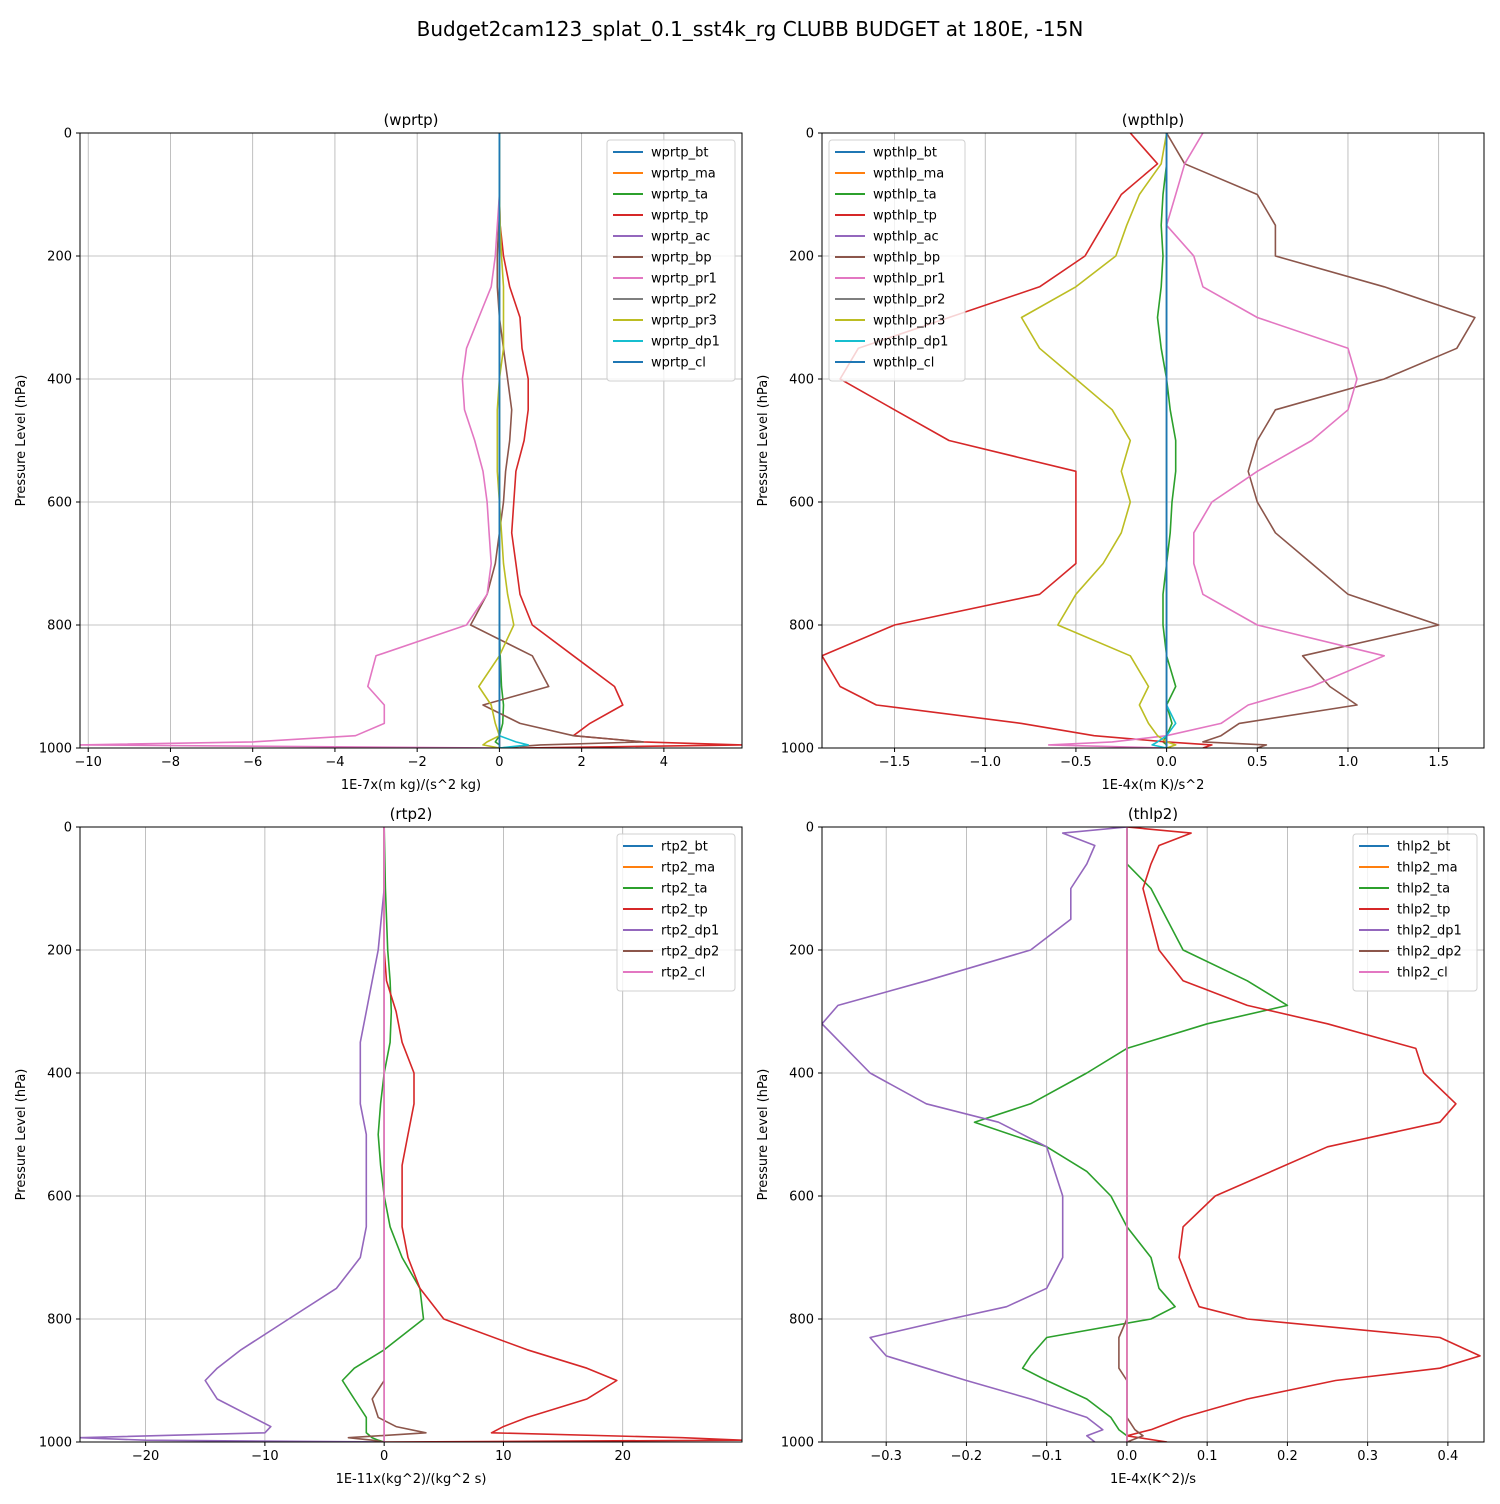  What do you see at coordinates (383, 1134) in the screenshot?
I see `series-line-rtp2_ta` at bounding box center [383, 1134].